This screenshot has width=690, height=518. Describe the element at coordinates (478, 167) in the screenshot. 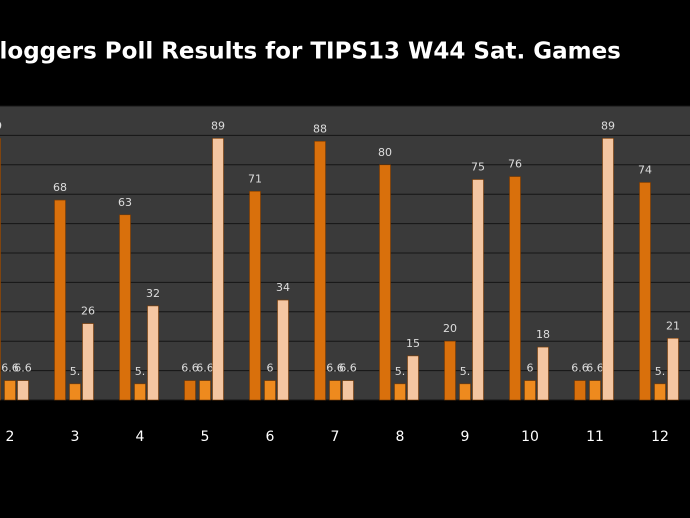

I see `data-label: 75` at that location.